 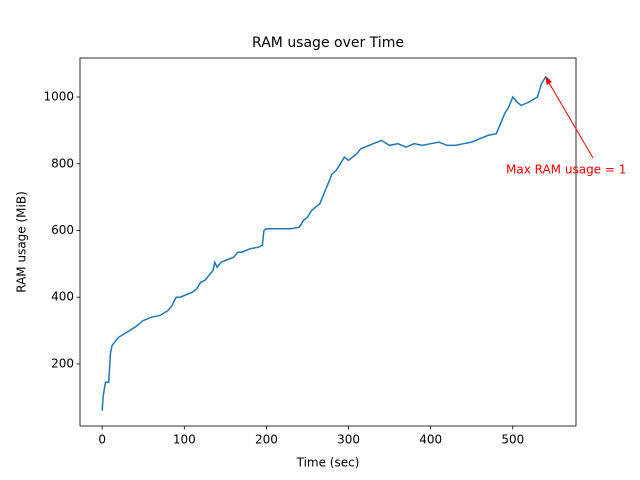 I want to click on x-tick-label: 500, so click(x=512, y=440).